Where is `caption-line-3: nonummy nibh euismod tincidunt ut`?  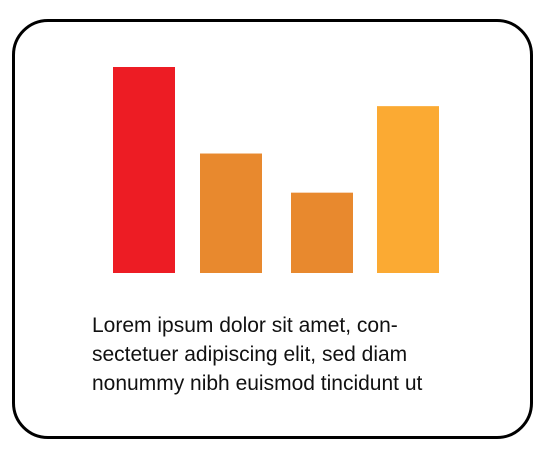 caption-line-3: nonummy nibh euismod tincidunt ut is located at coordinates (257, 383).